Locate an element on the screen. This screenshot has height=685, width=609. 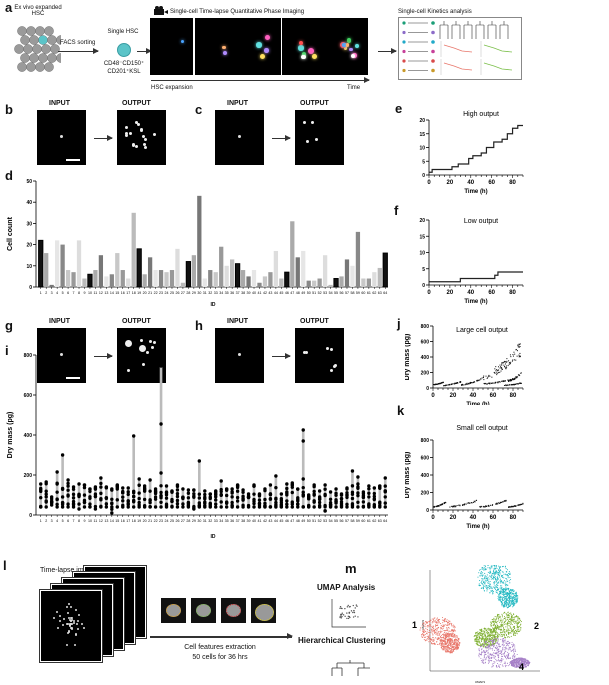
x-tick-label: 46 is located at coordinates (287, 293).